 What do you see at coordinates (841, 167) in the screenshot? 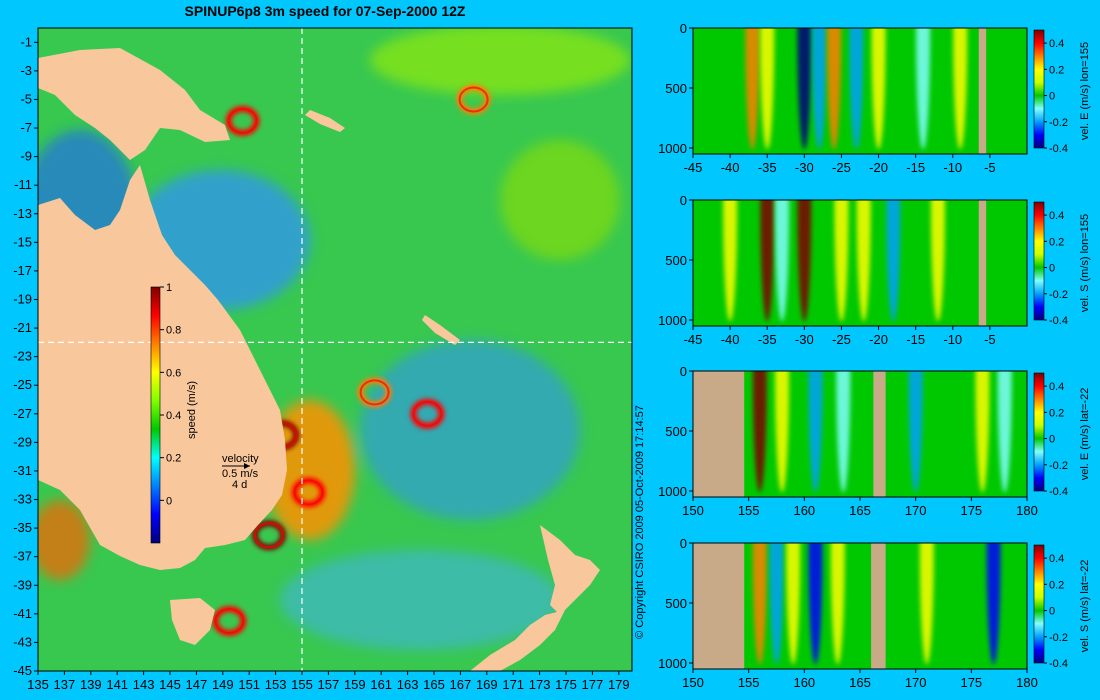
I see `section-x-tick-label: -25` at bounding box center [841, 167].